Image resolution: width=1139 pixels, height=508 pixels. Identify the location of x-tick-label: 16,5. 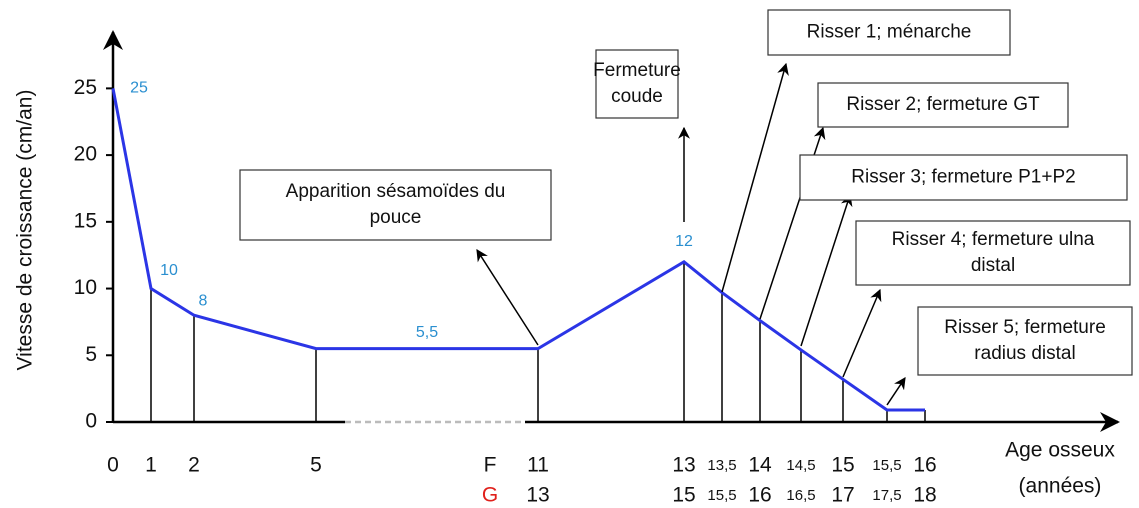
(800, 495).